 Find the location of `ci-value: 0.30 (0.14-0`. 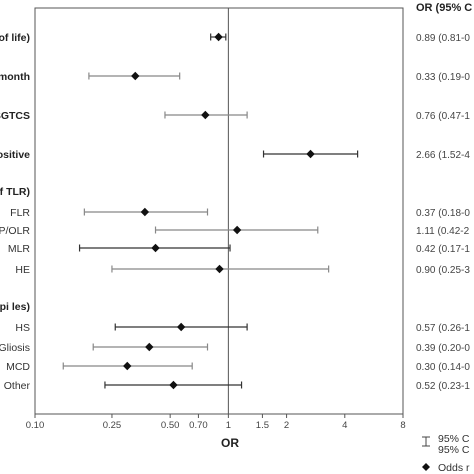

ci-value: 0.30 (0.14-0 is located at coordinates (443, 367).